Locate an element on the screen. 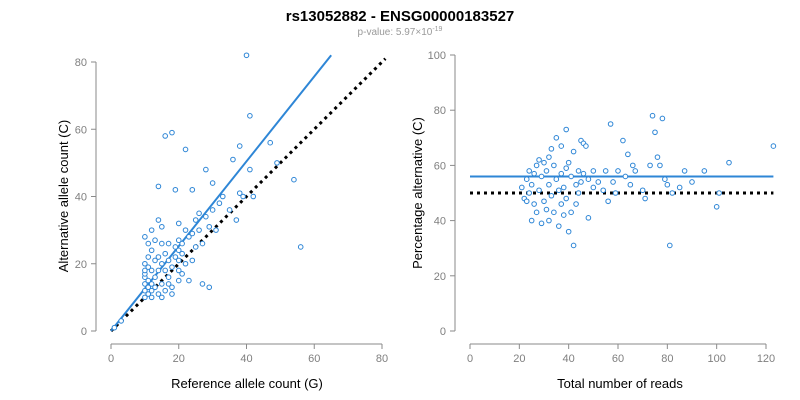 The height and width of the screenshot is (400, 800). x-tick-label: 40 is located at coordinates (246, 359).